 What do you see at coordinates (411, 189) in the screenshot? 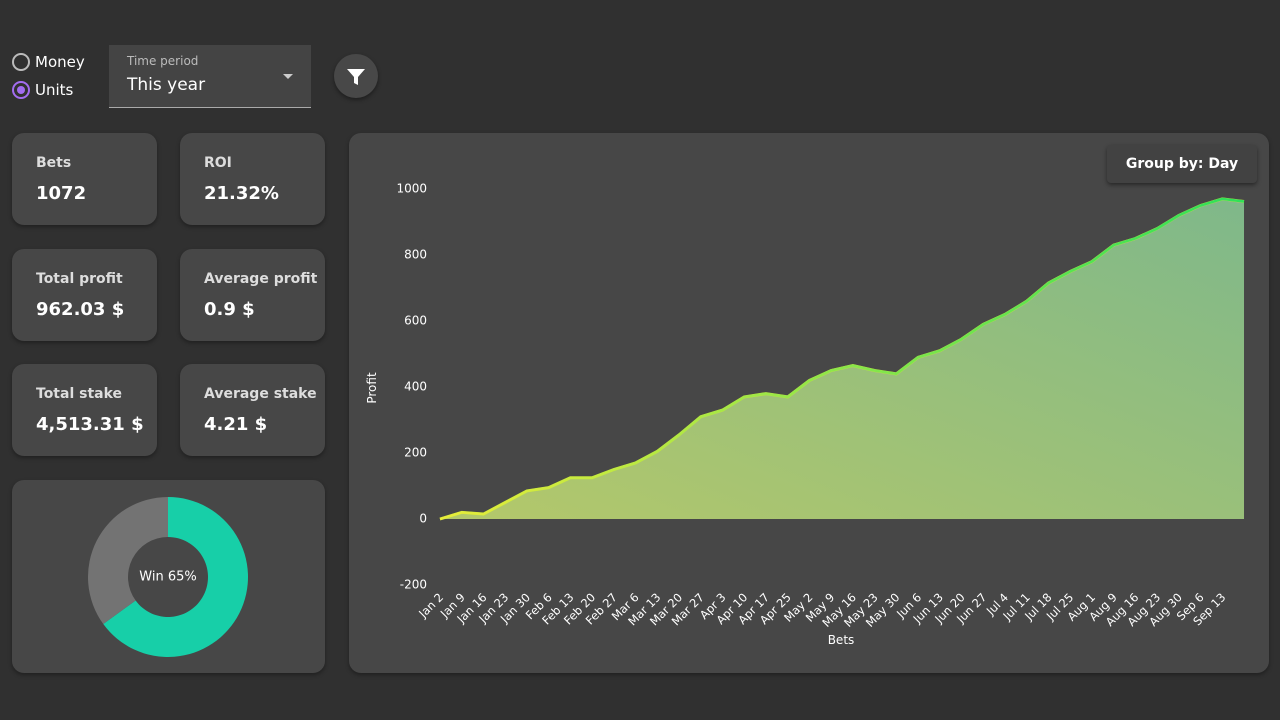
I see `y-tick-label: 1000` at bounding box center [411, 189].